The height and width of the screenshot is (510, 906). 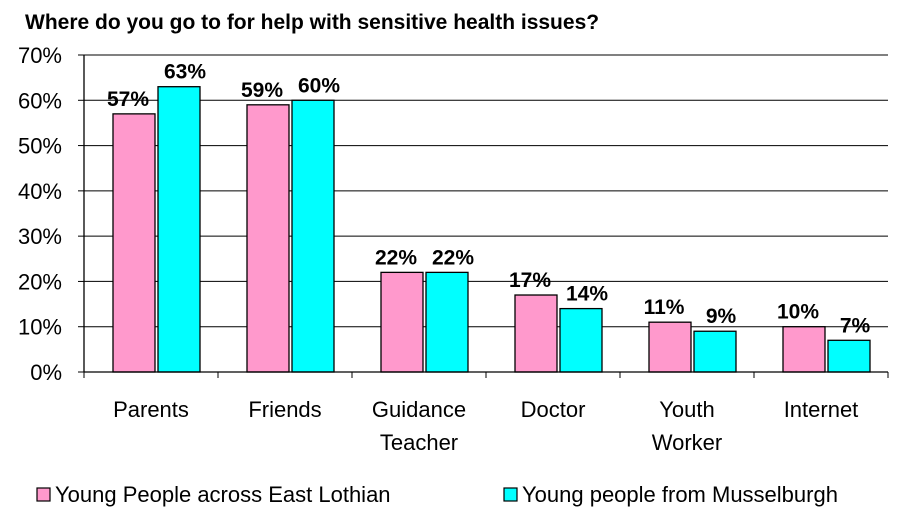 I want to click on data-label: 17%, so click(x=530, y=280).